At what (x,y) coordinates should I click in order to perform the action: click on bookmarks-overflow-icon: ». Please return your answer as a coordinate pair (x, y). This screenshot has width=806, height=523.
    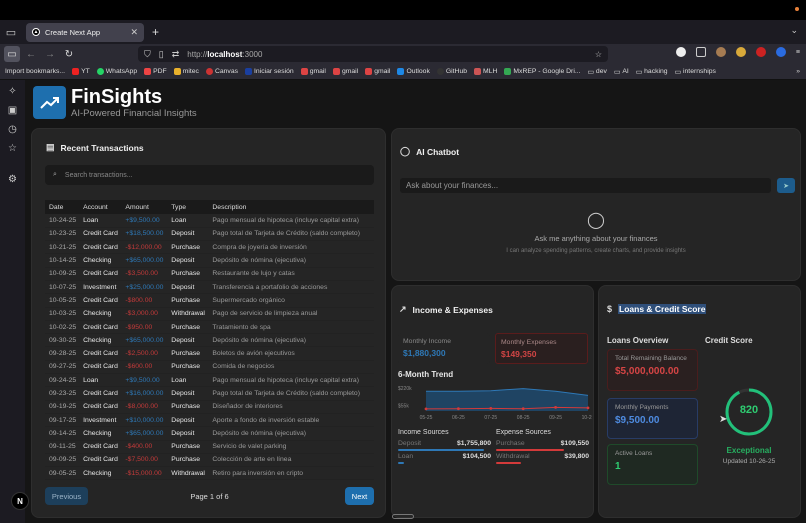
    Looking at the image, I should click on (798, 71).